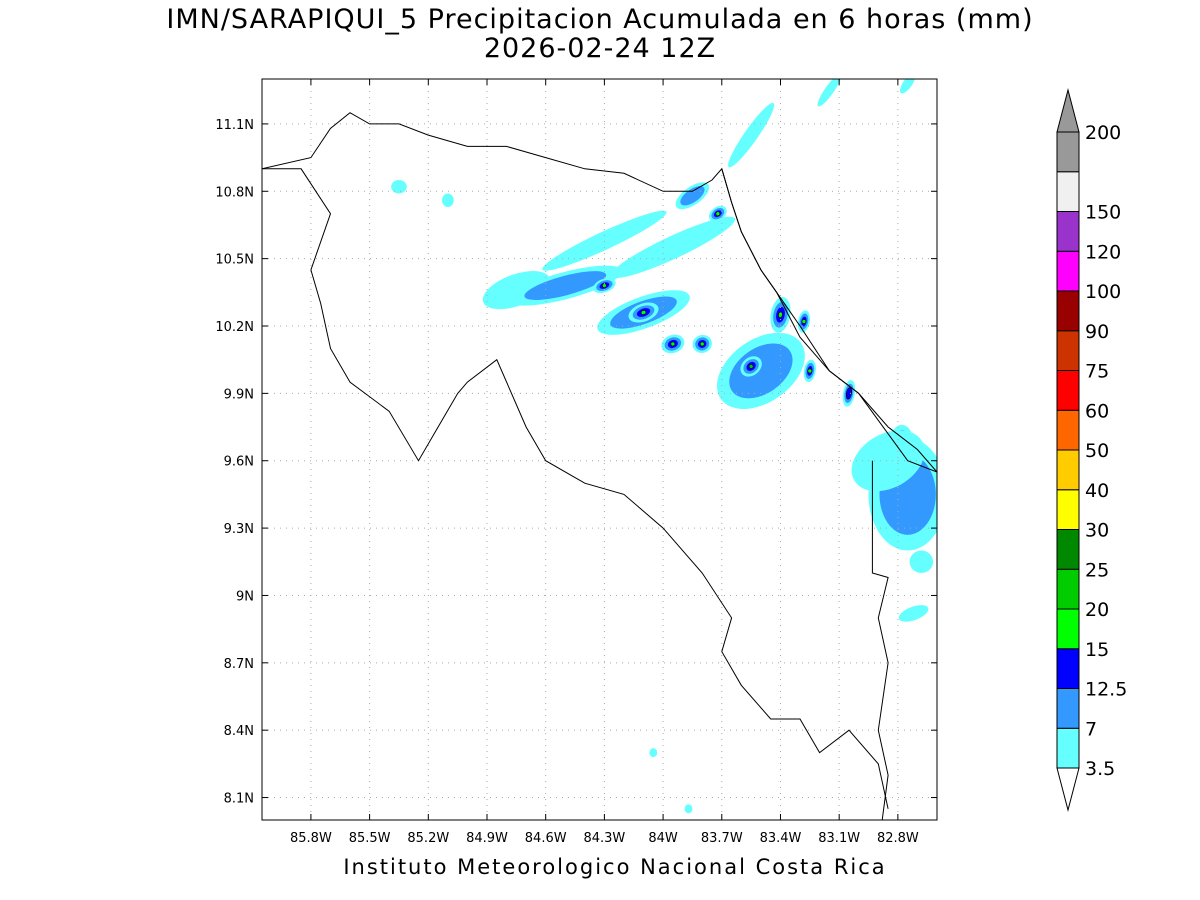 The image size is (1200, 900). I want to click on colorbar-label: 120, so click(1103, 252).